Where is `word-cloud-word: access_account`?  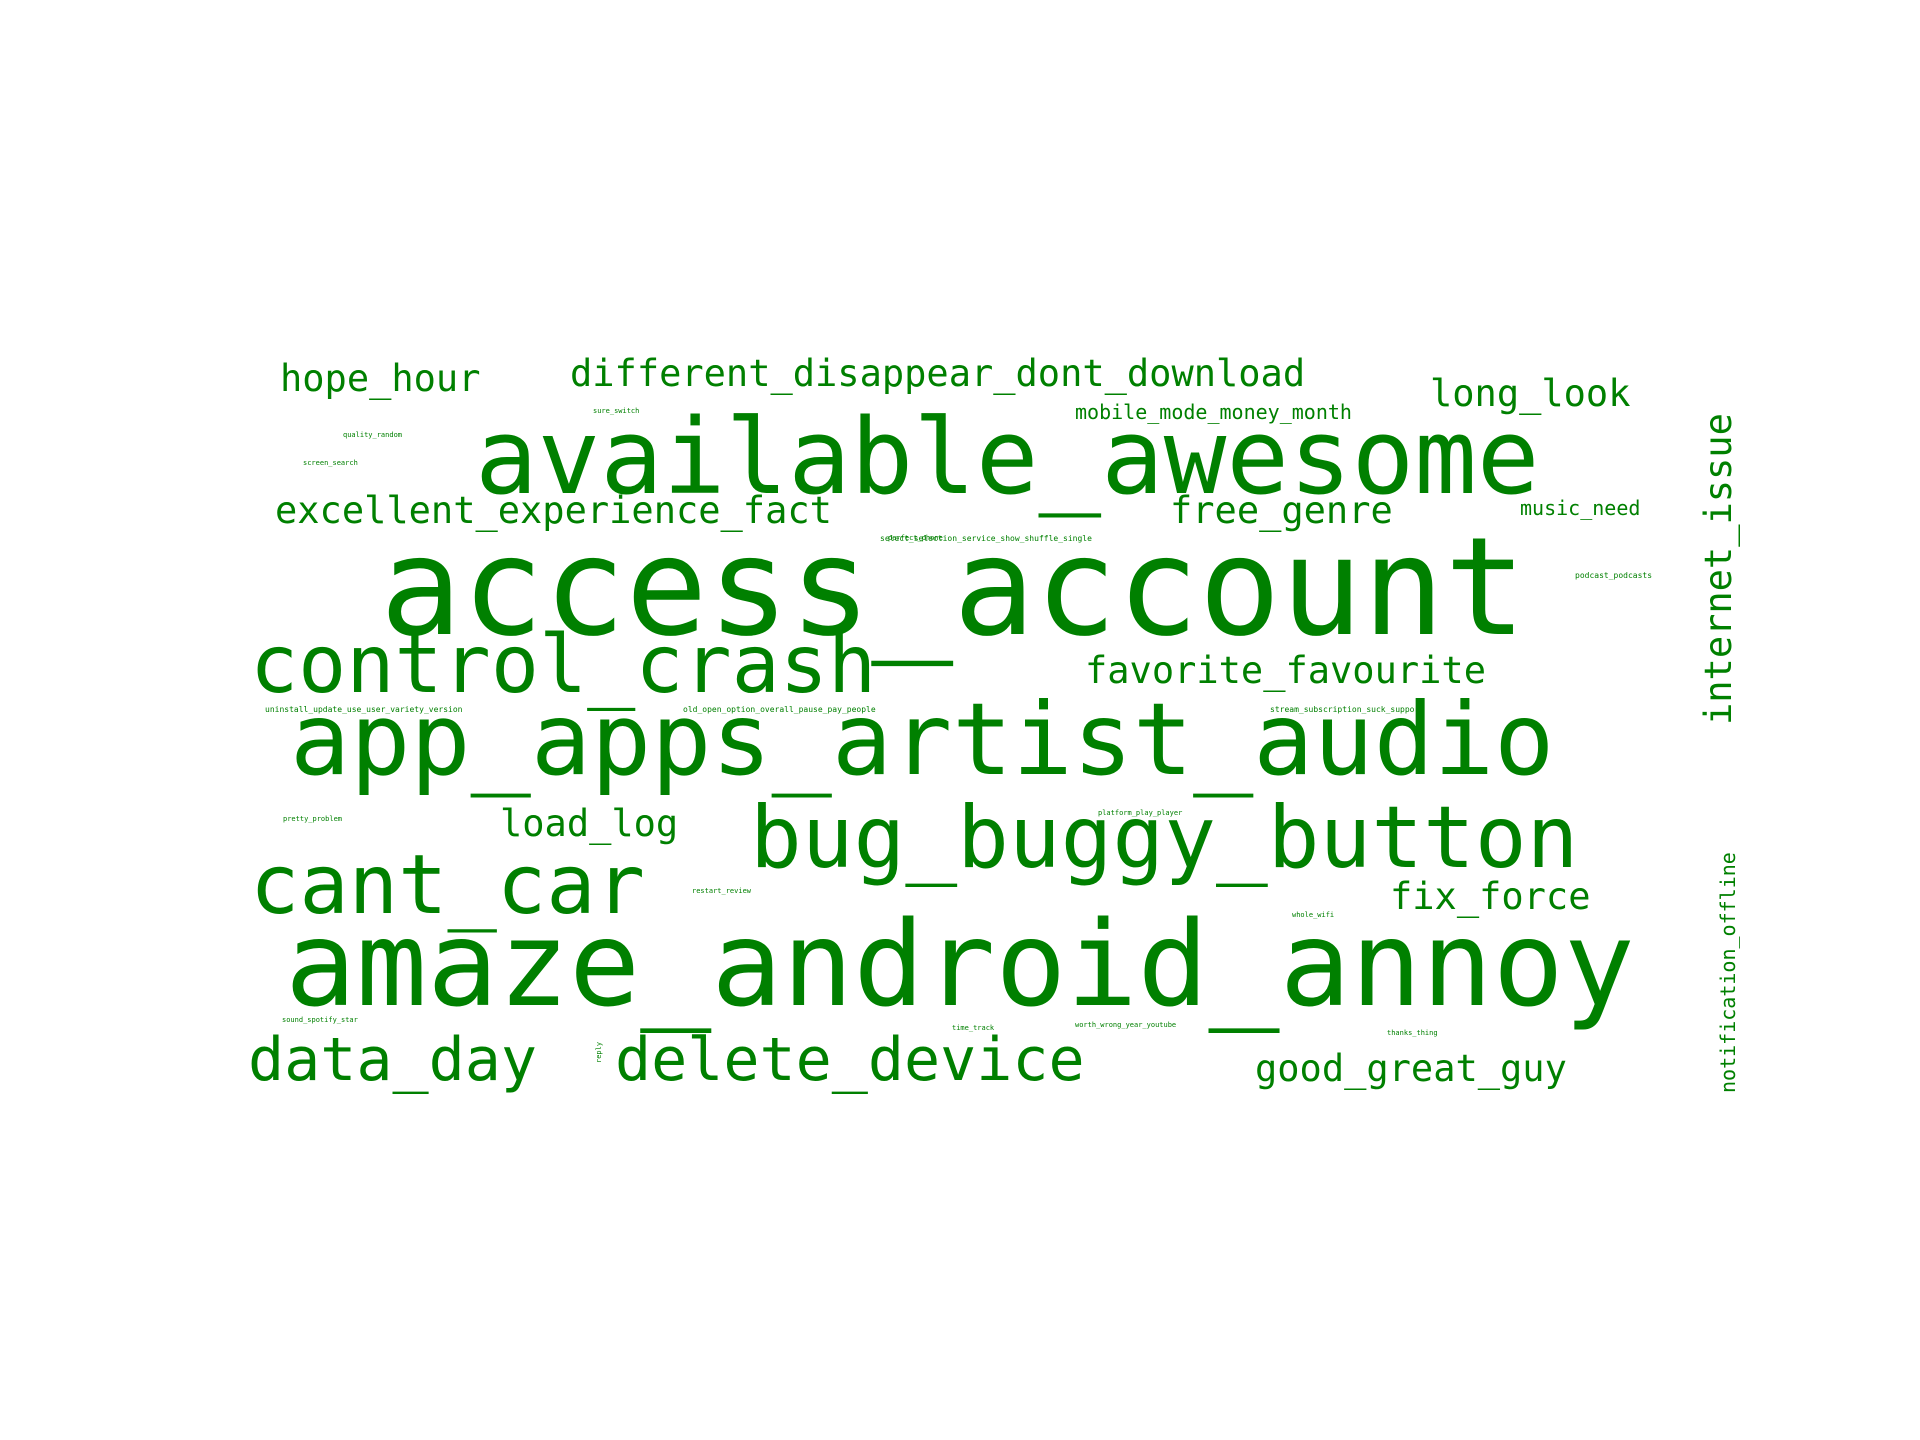
word-cloud-word: access_account is located at coordinates (953, 588).